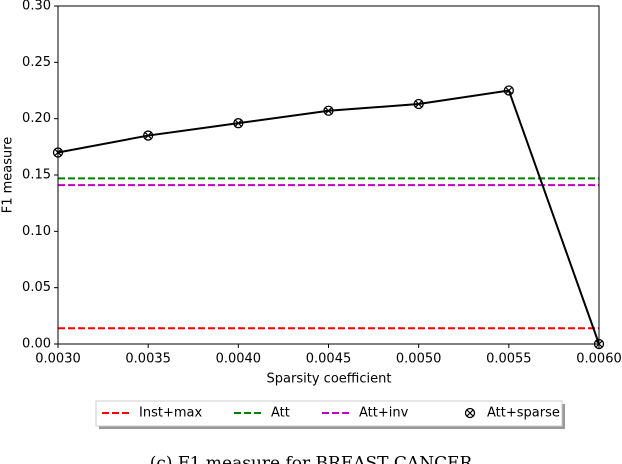 This screenshot has height=464, width=622. Describe the element at coordinates (599, 359) in the screenshot. I see `x-tick-label: 0.0060` at that location.